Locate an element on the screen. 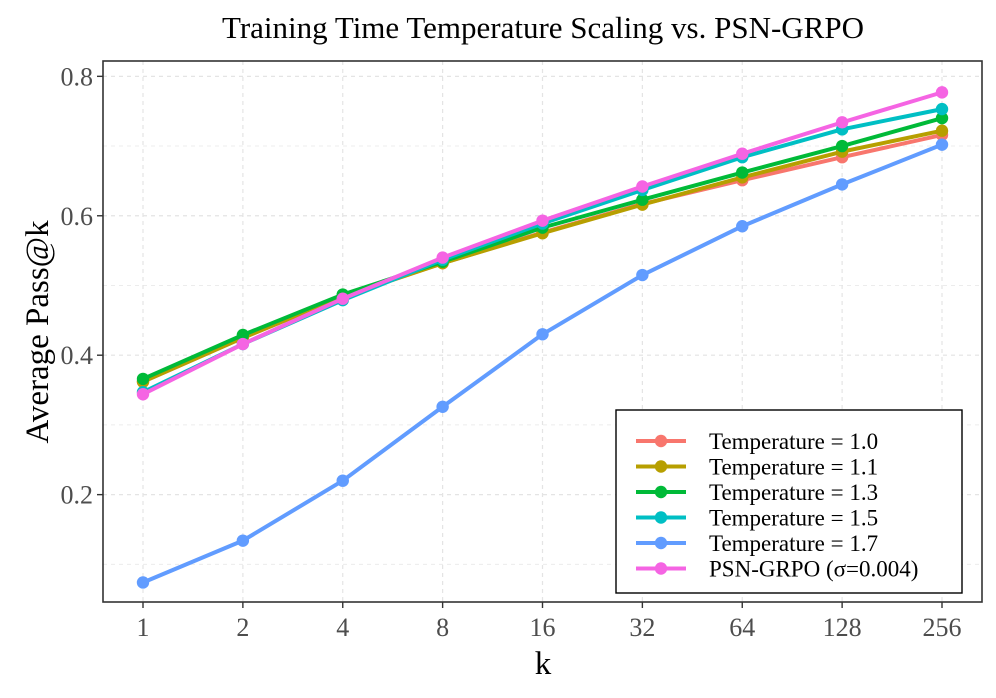 The width and height of the screenshot is (996, 698). legend-item: Temperature = 1.1 is located at coordinates (757, 467).